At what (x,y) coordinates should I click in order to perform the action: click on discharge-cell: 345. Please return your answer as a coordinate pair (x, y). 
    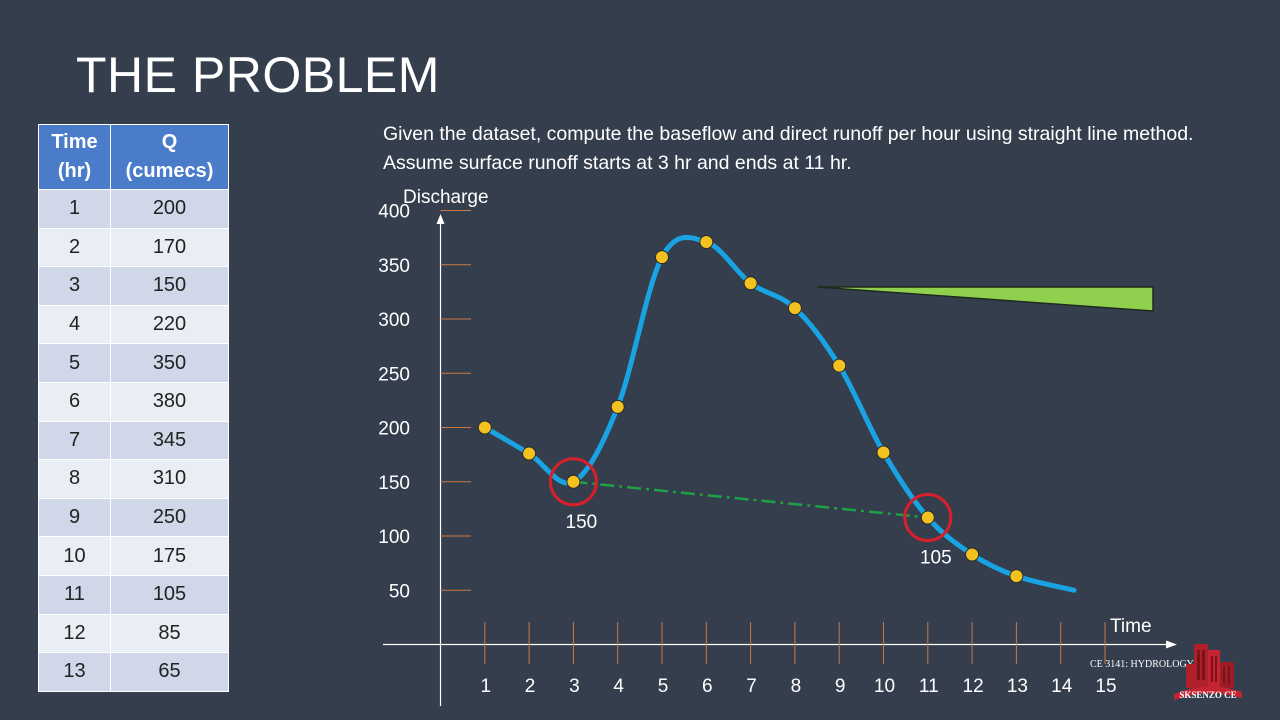
    Looking at the image, I should click on (169, 440).